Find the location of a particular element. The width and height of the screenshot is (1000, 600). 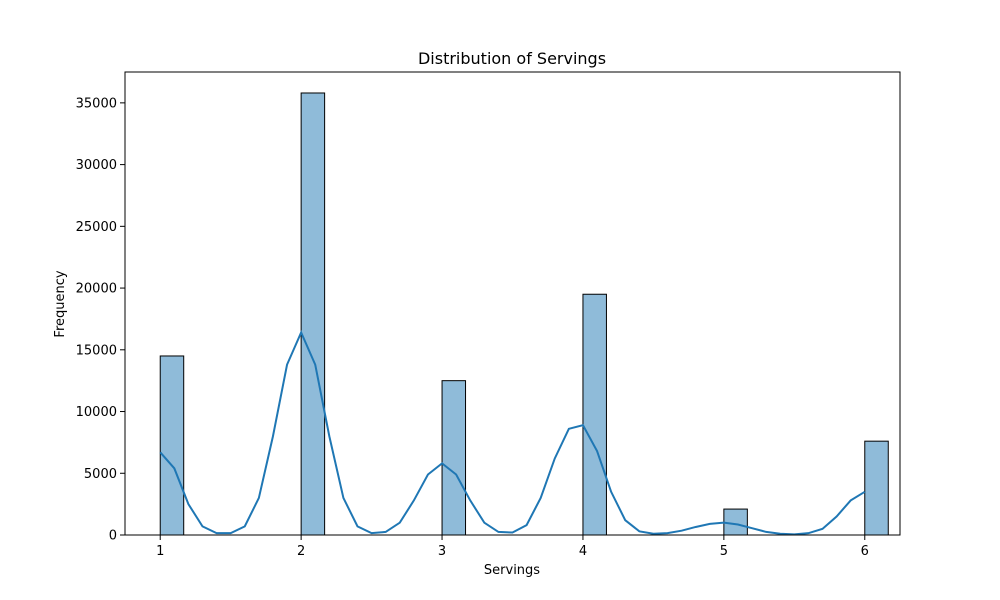

x-tick-label: 1 is located at coordinates (160, 551).